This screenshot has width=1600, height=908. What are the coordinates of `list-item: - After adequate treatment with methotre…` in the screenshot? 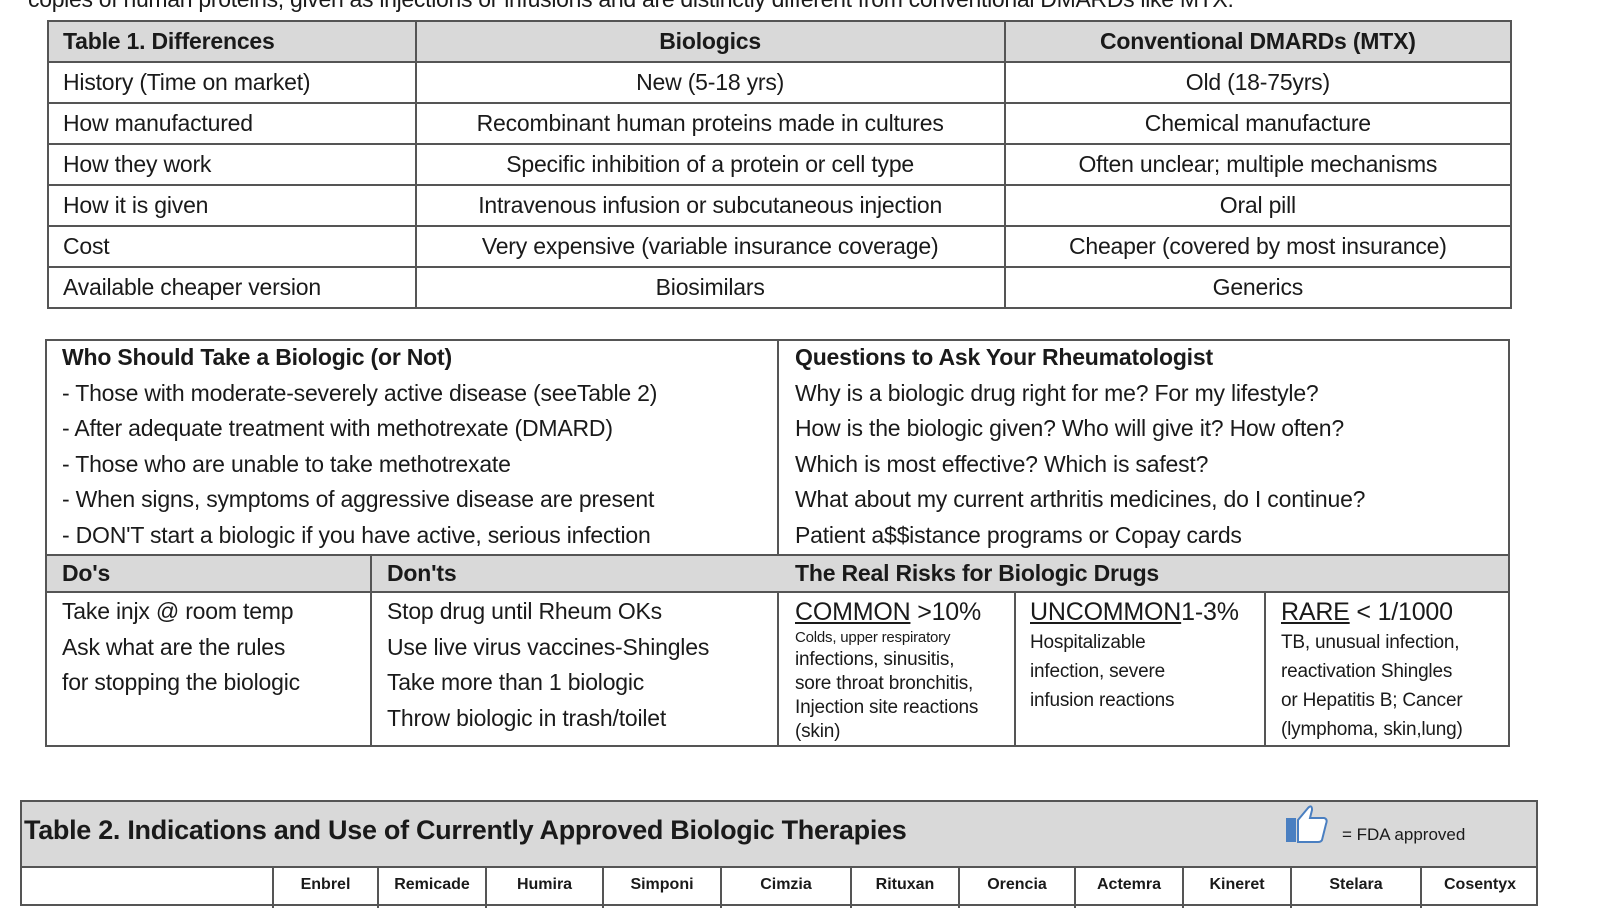 It's located at (337, 428).